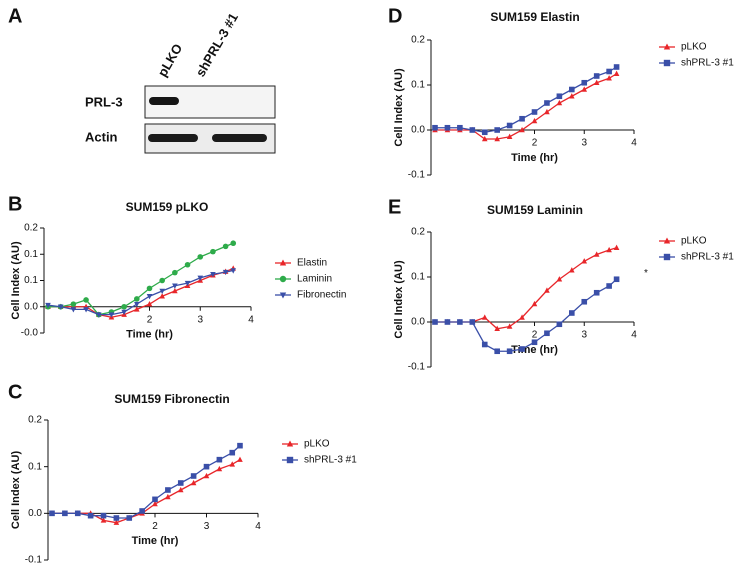  What do you see at coordinates (418, 277) in the screenshot?
I see `y-tick-label: 0.1` at bounding box center [418, 277].